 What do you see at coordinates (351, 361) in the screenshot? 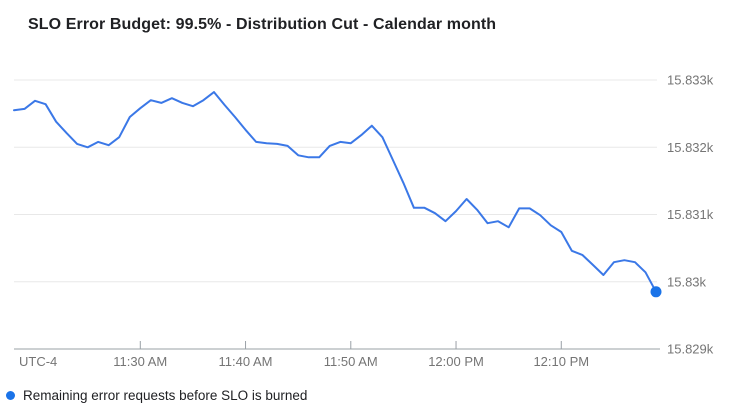
I see `x-axis-tick-label: 11:50 AM` at bounding box center [351, 361].